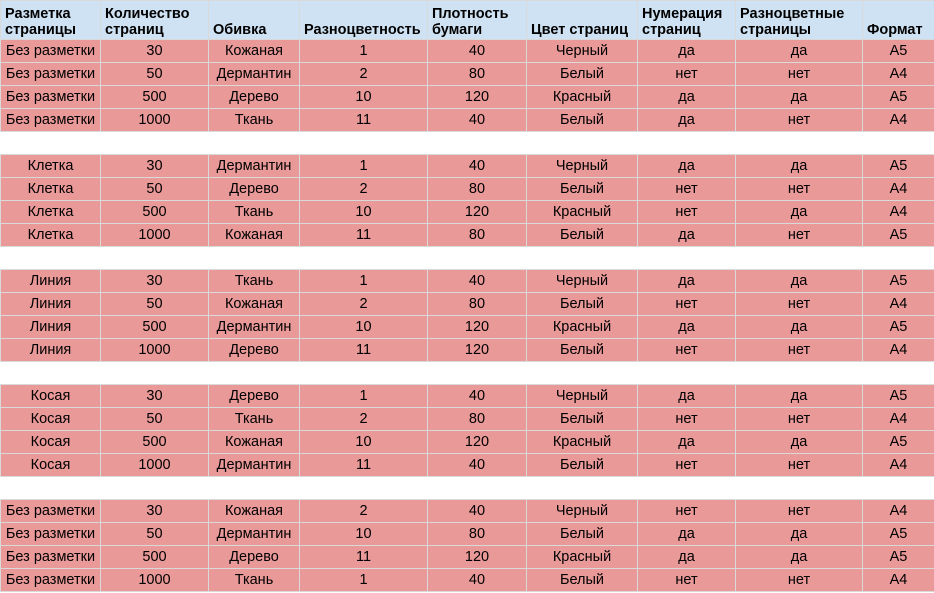  Describe the element at coordinates (254, 534) in the screenshot. I see `cell-cover: Дермантин` at that location.